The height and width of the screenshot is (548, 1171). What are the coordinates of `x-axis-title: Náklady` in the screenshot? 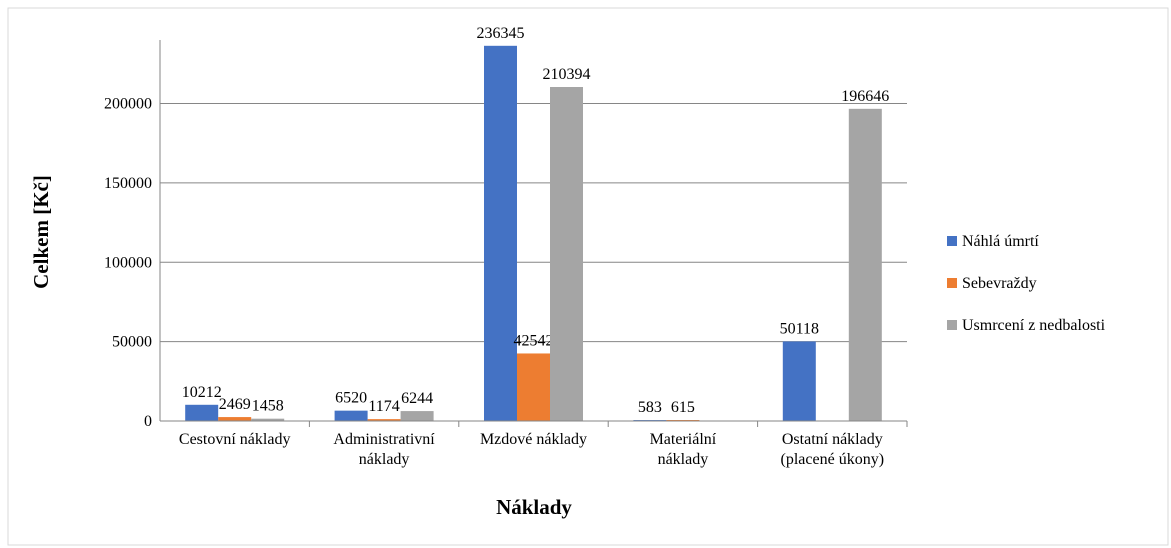 It's located at (534, 507).